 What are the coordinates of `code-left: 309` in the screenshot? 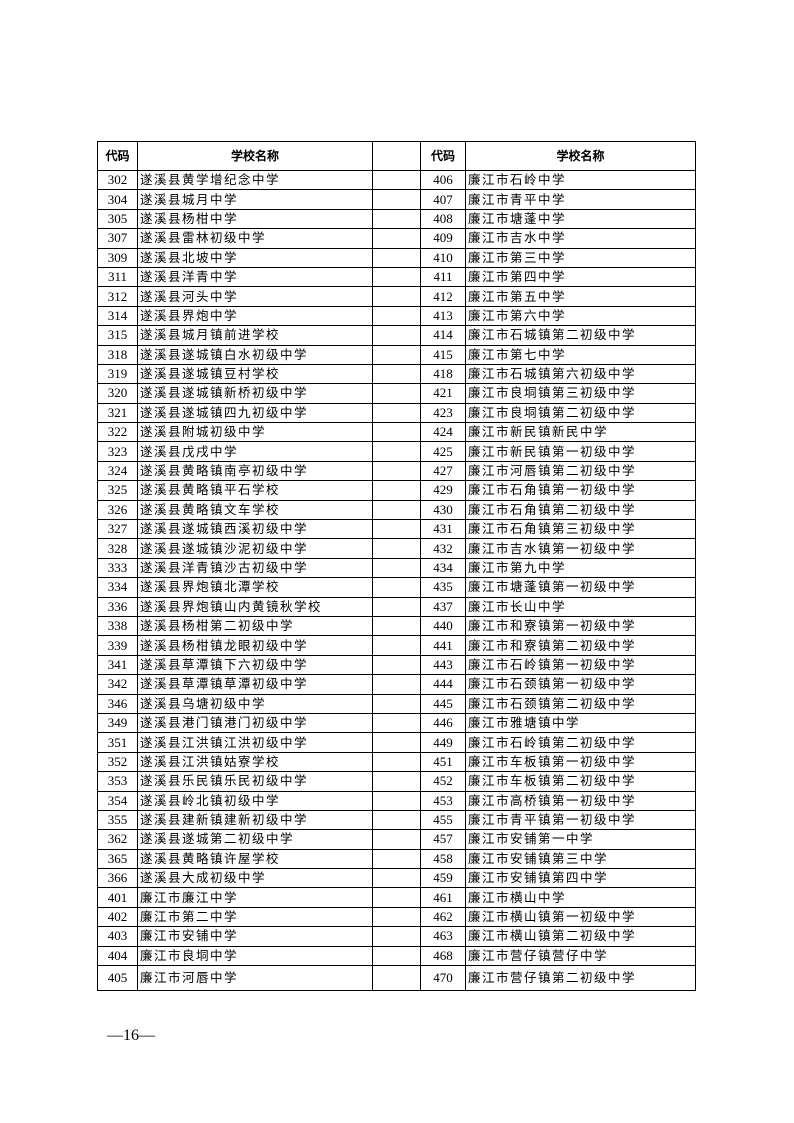 It's located at (117, 257).